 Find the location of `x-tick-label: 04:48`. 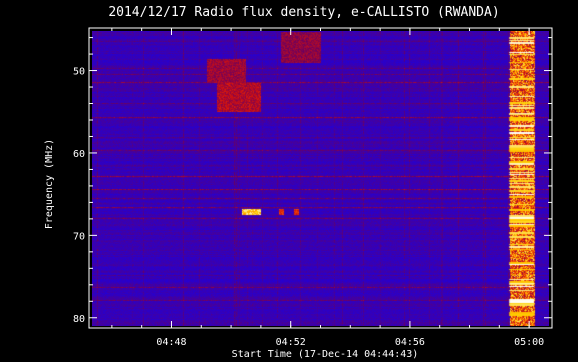

x-tick-label: 04:48 is located at coordinates (171, 342).